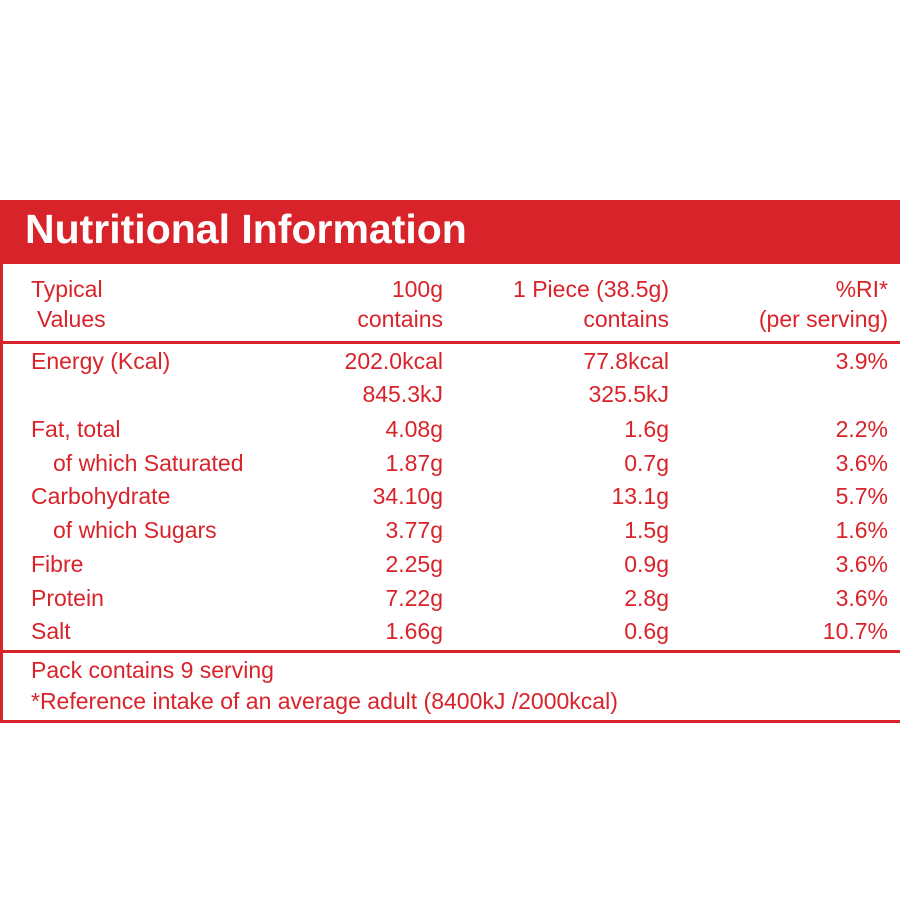 This screenshot has width=900, height=900. I want to click on row-label: Salt, so click(51, 631).